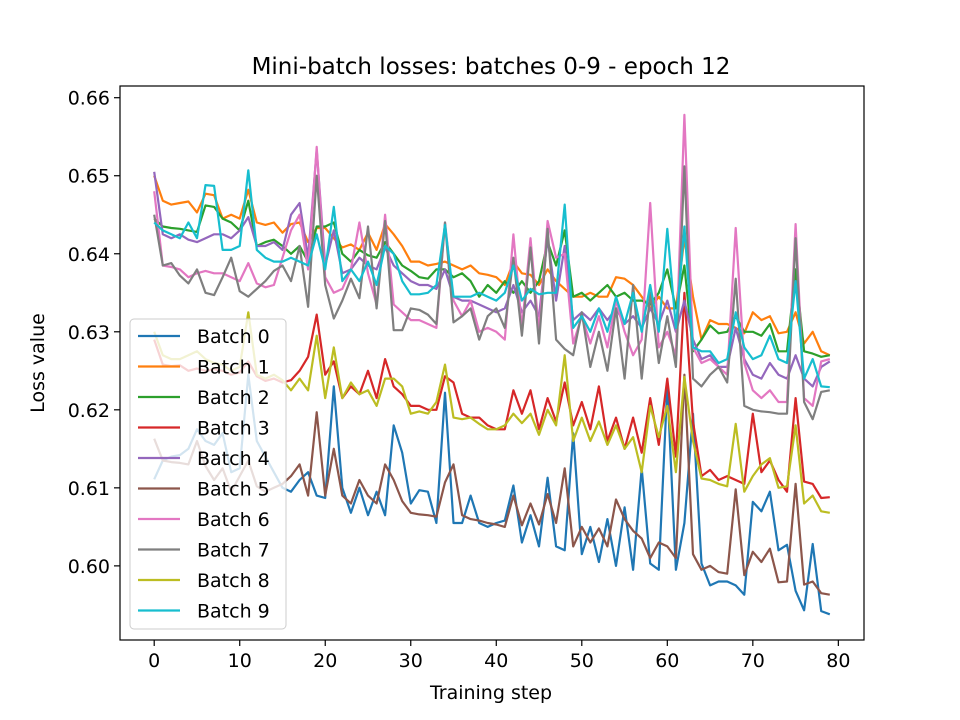 The height and width of the screenshot is (720, 960). What do you see at coordinates (89, 411) in the screenshot?
I see `y-tick-label: 0.62` at bounding box center [89, 411].